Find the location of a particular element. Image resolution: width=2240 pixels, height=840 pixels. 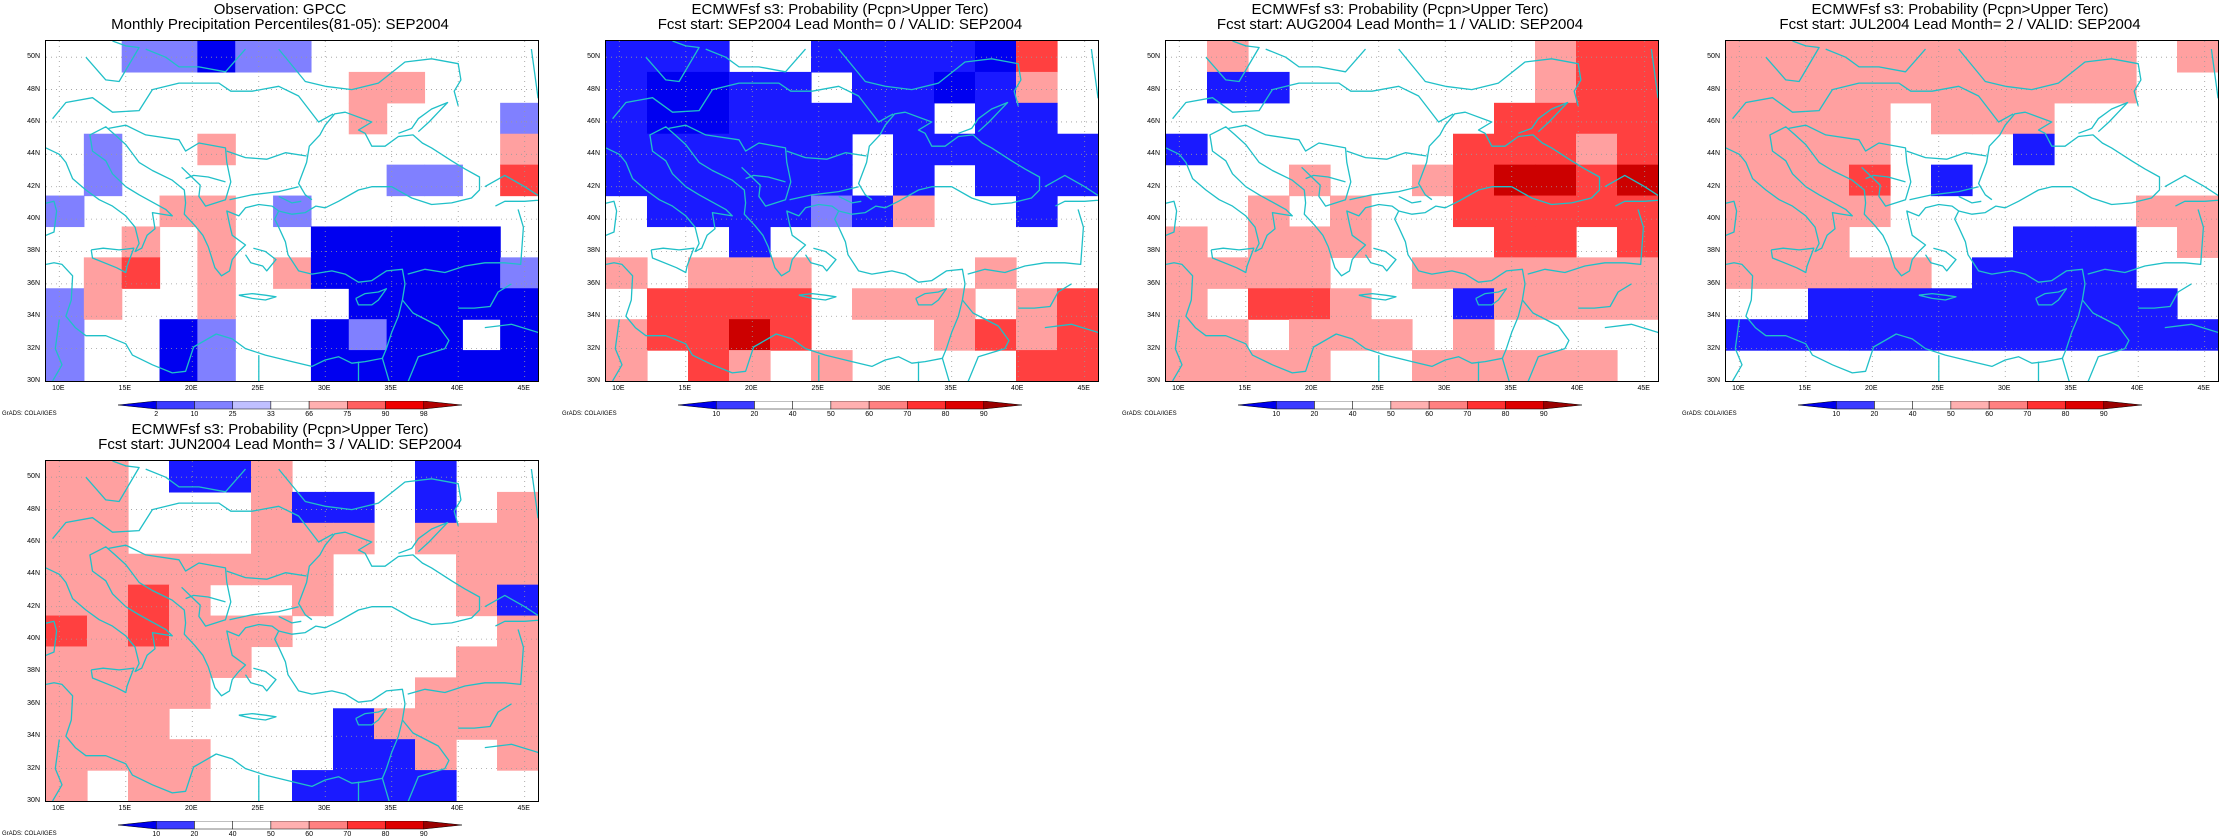

colorbar-tick-label: 80 is located at coordinates (385, 834).